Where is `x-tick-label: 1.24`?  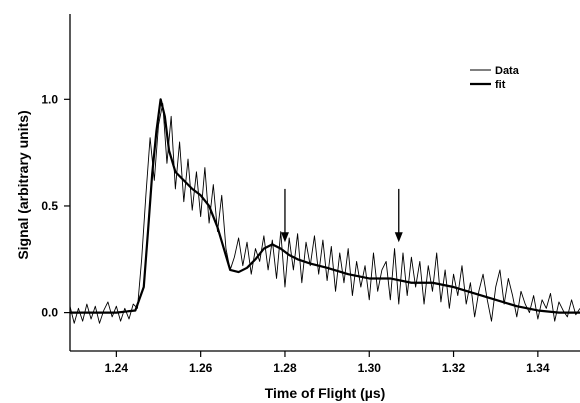 x-tick-label: 1.24 is located at coordinates (117, 368).